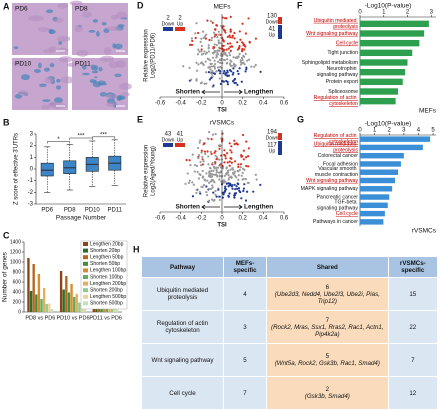 Image resolution: width=440 pixels, height=410 pixels. What do you see at coordinates (347, 44) in the screenshot?
I see `category-label: Cell cycle` at bounding box center [347, 44].